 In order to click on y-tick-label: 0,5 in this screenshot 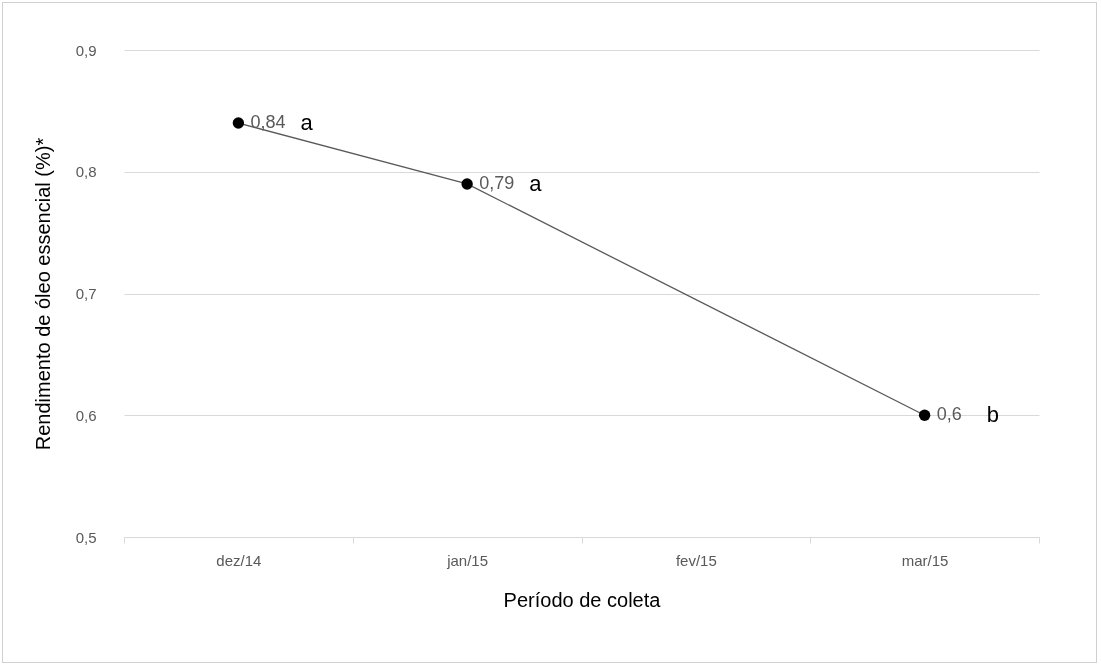, I will do `click(86, 537)`.